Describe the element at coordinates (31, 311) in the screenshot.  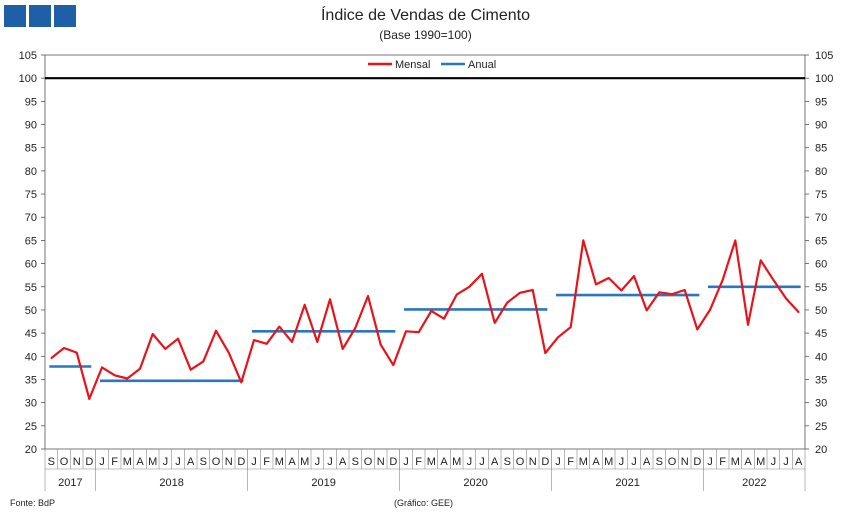
I see `y-tick-label-left: 50` at that location.